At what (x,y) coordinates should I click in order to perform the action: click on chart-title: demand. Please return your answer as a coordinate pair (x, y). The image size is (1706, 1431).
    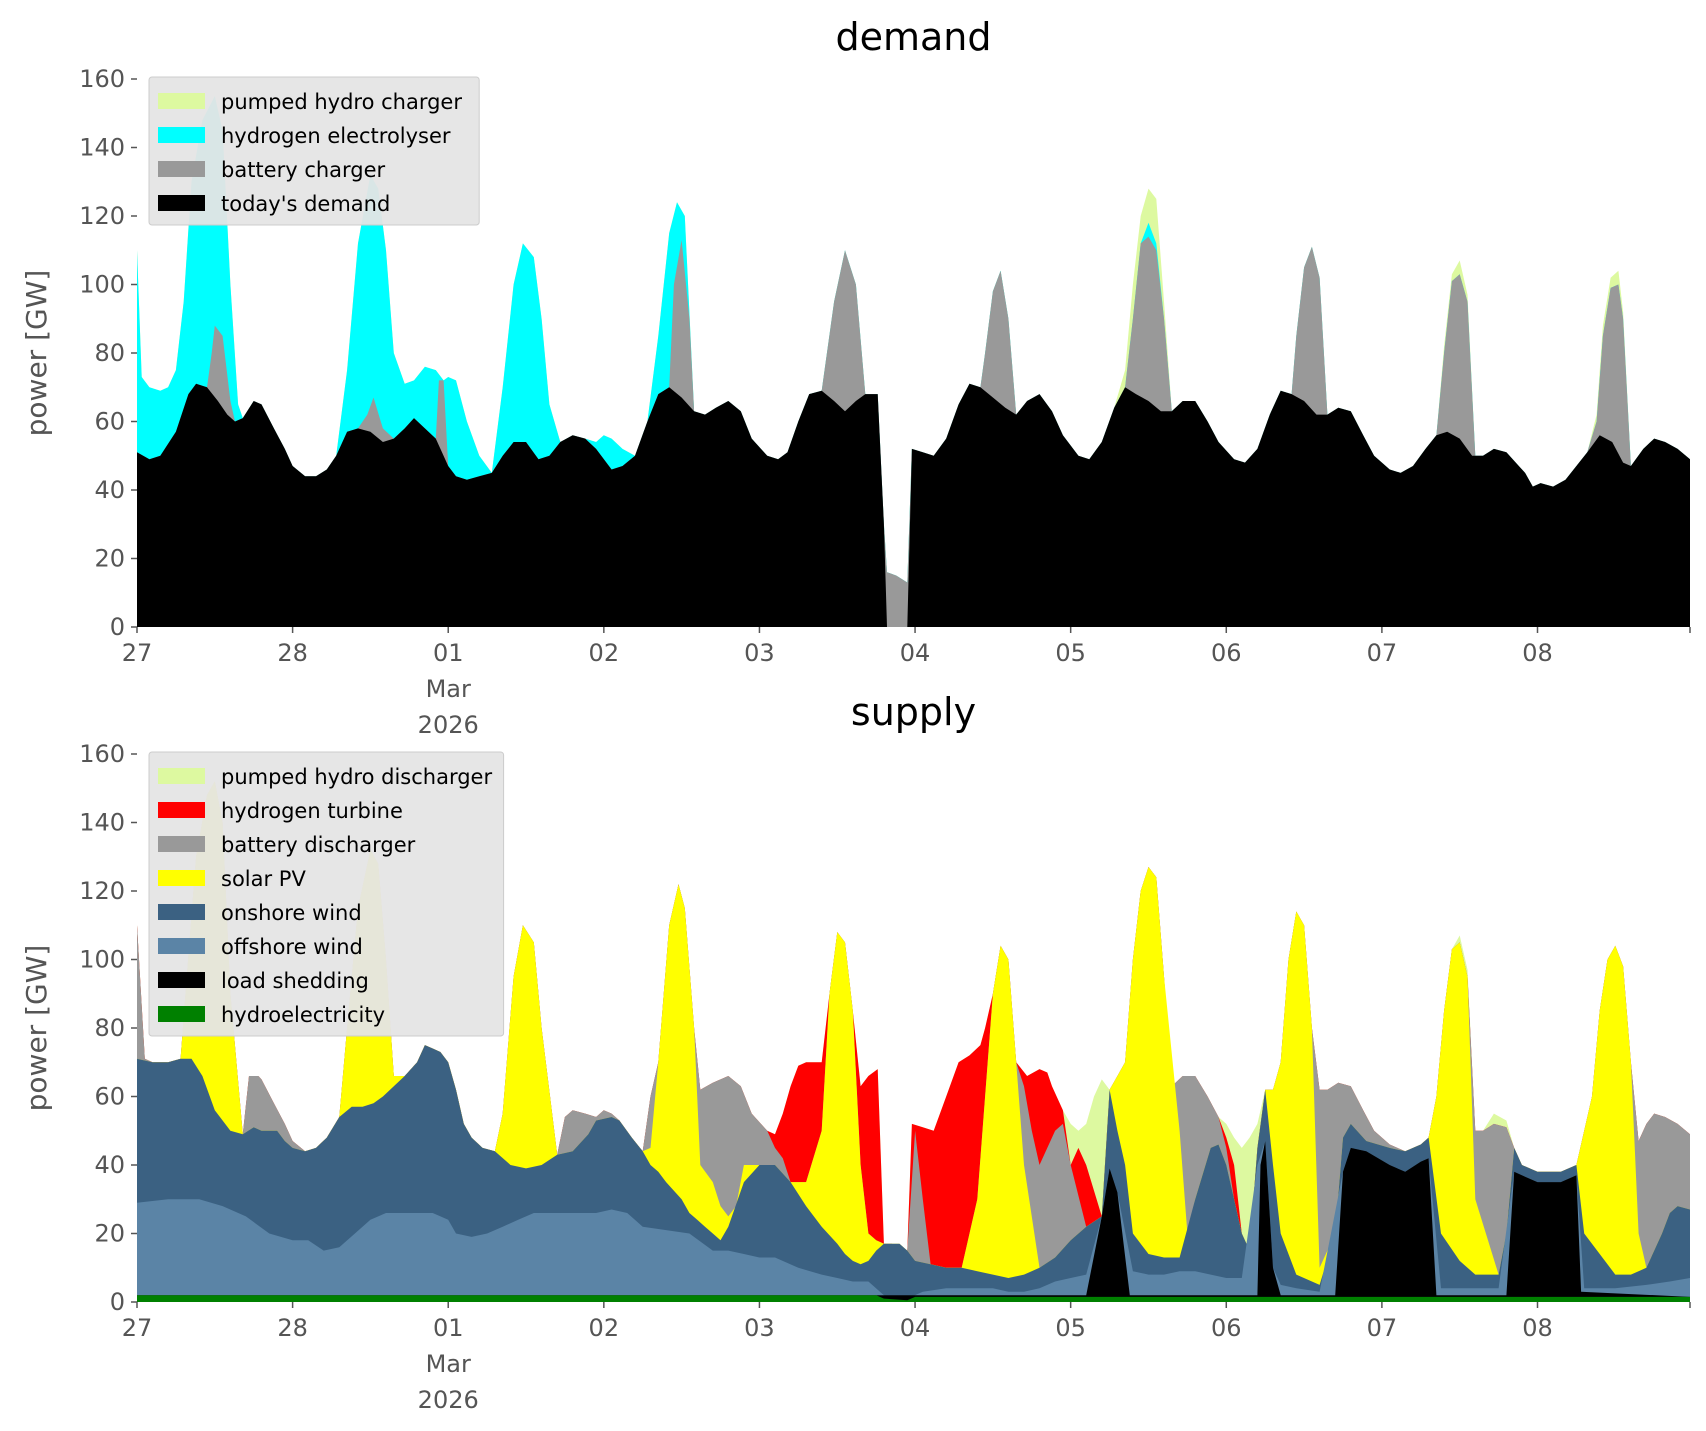
    Looking at the image, I should click on (913, 37).